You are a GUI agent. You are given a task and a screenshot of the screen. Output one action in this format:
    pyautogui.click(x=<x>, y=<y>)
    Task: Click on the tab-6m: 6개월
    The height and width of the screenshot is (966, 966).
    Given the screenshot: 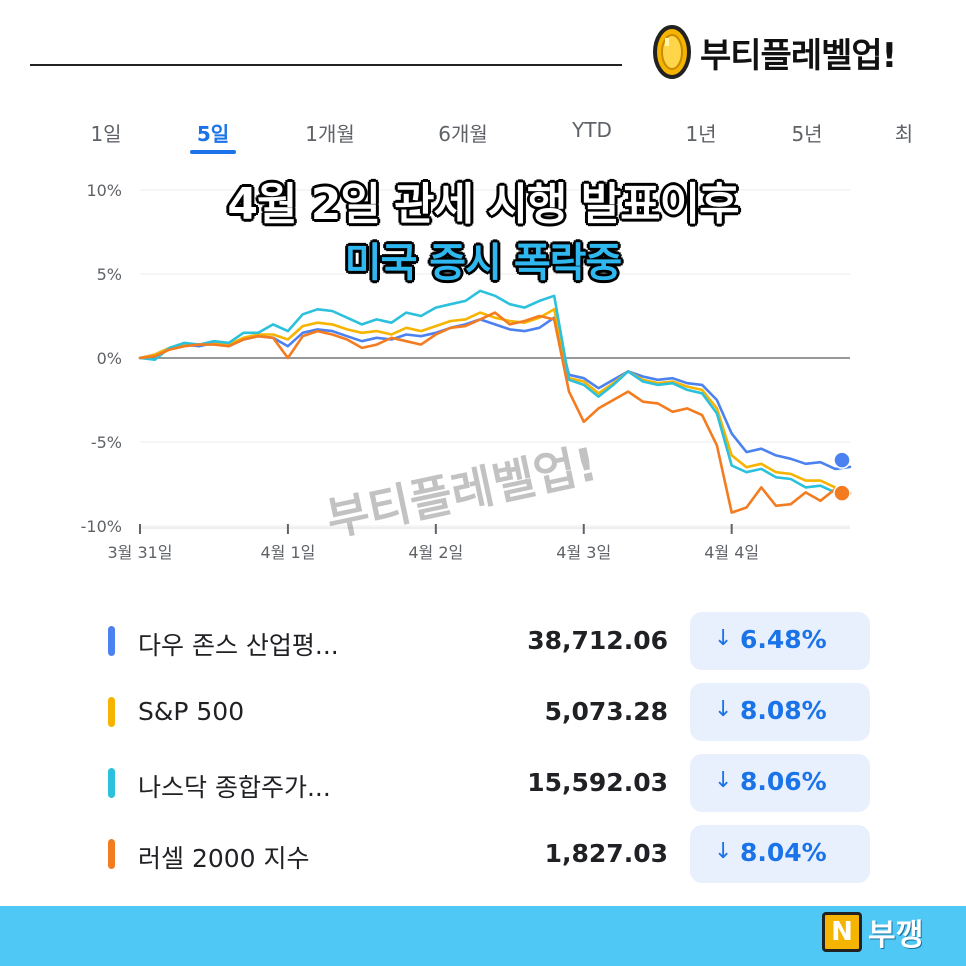 What is the action you would take?
    pyautogui.click(x=463, y=134)
    